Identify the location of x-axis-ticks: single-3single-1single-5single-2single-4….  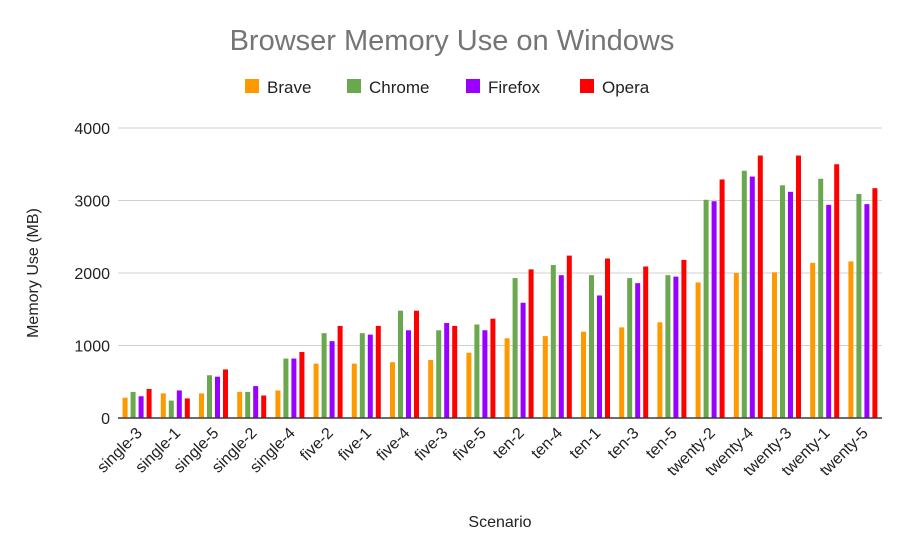
(483, 452).